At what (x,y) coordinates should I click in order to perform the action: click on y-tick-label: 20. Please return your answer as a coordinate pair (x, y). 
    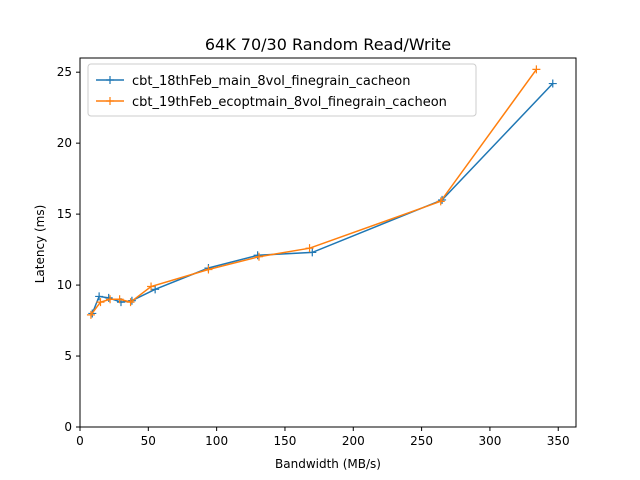
    Looking at the image, I should click on (64, 143).